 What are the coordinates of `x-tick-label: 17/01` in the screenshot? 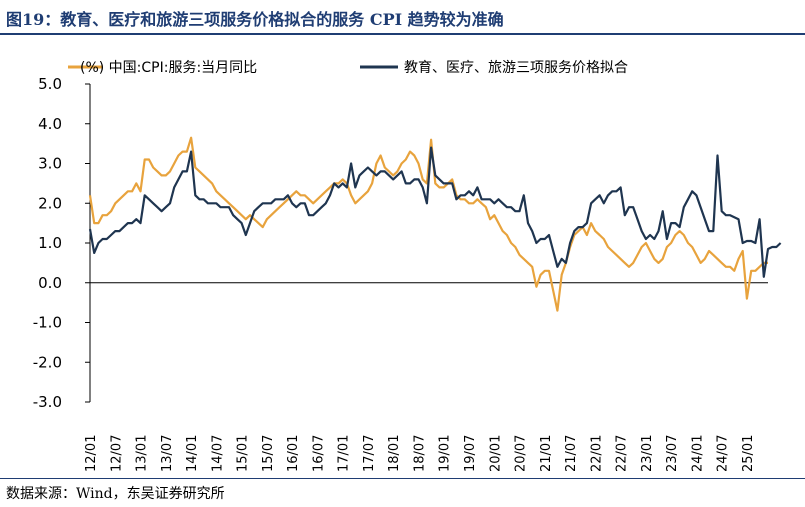 It's located at (344, 453).